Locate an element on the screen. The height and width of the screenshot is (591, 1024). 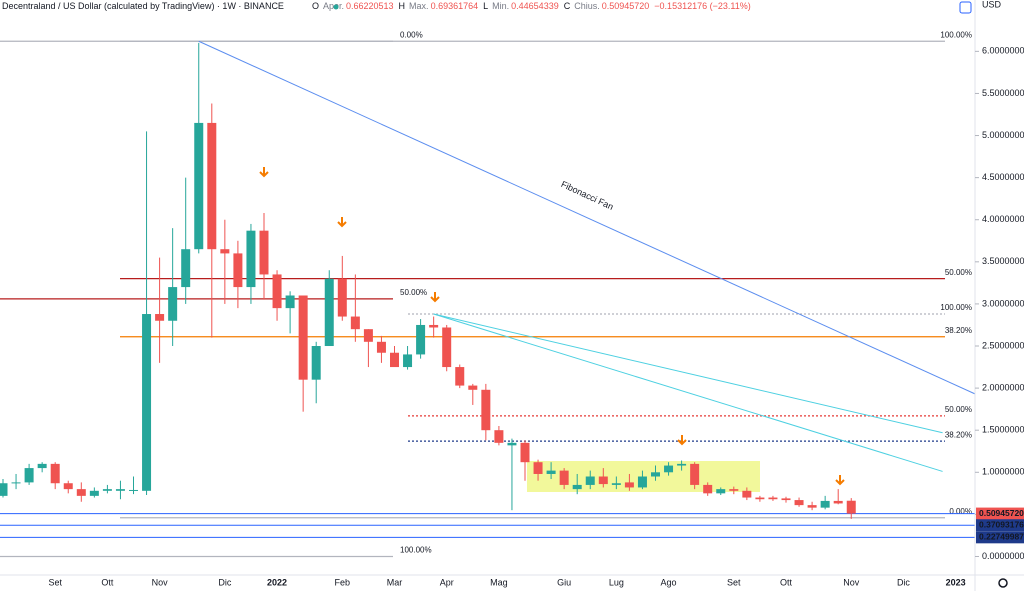
x-tick-label: 2022 is located at coordinates (277, 582).